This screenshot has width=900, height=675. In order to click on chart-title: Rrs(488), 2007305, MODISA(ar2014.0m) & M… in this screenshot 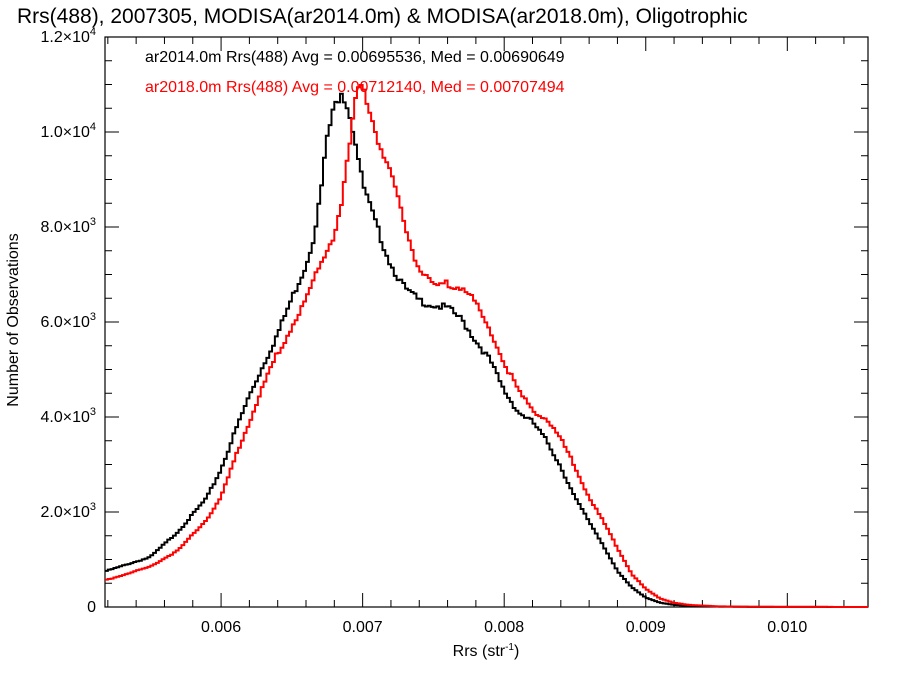, I will do `click(382, 16)`.